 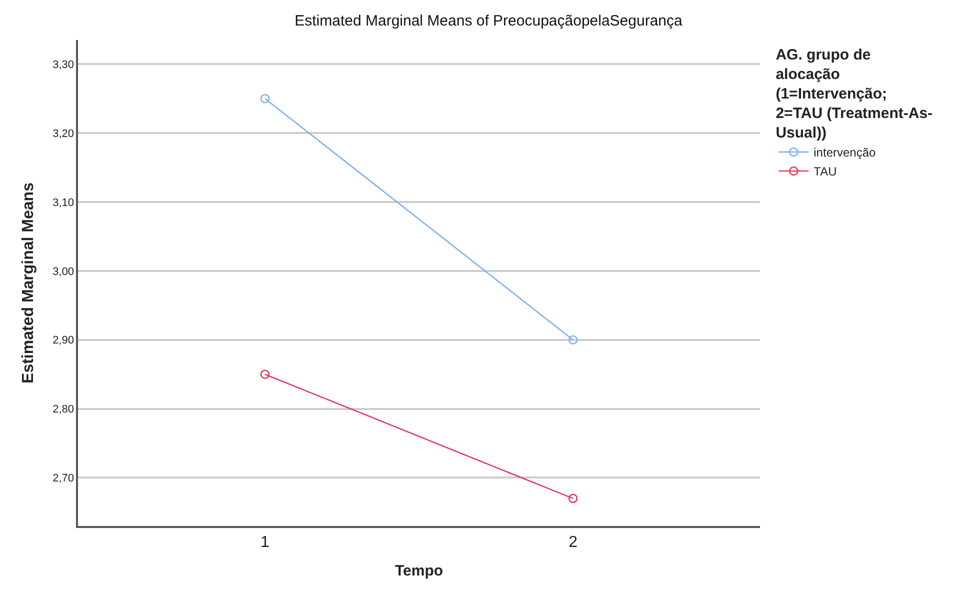 I want to click on y-axis-title: Estimated Marginal Means, so click(x=29, y=283).